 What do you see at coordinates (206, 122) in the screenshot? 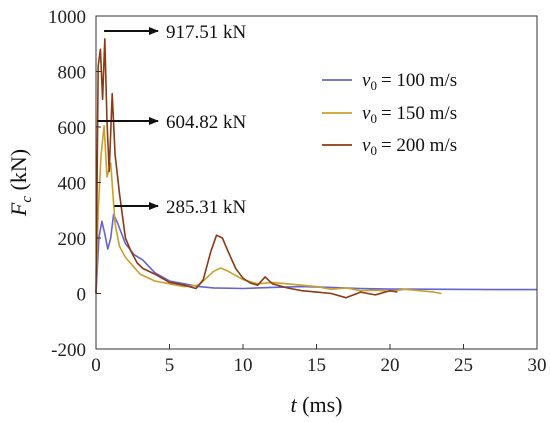
I see `annotation-label: 604.82 kN` at bounding box center [206, 122].